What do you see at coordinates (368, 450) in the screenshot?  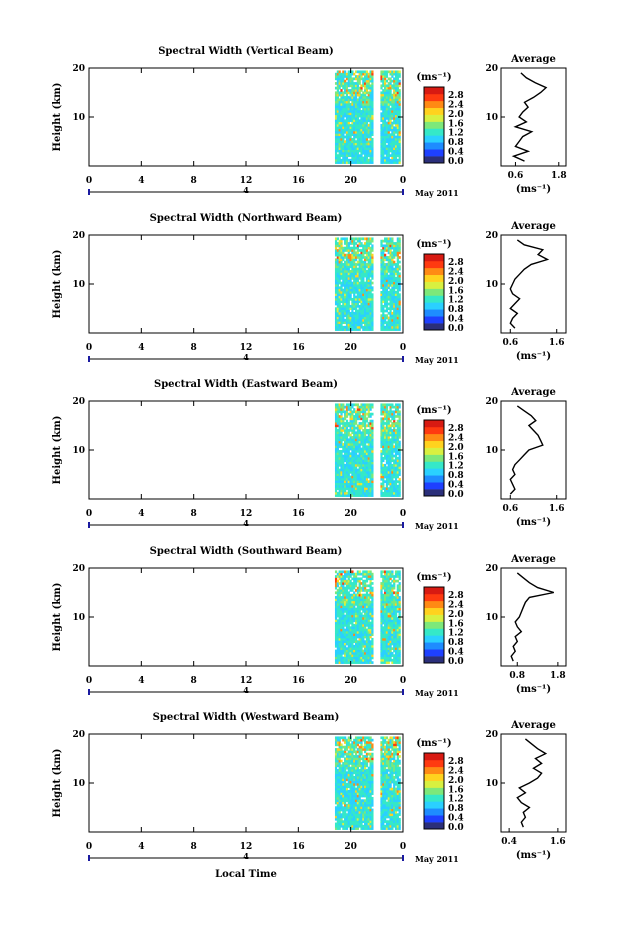 I see `heatmap-field` at bounding box center [368, 450].